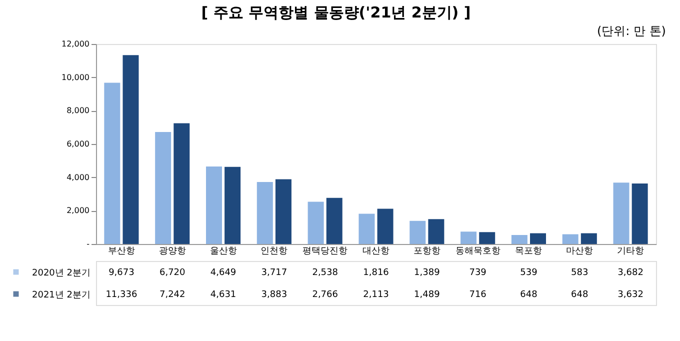  I want to click on y-tick-label: 4,000, so click(78, 177).